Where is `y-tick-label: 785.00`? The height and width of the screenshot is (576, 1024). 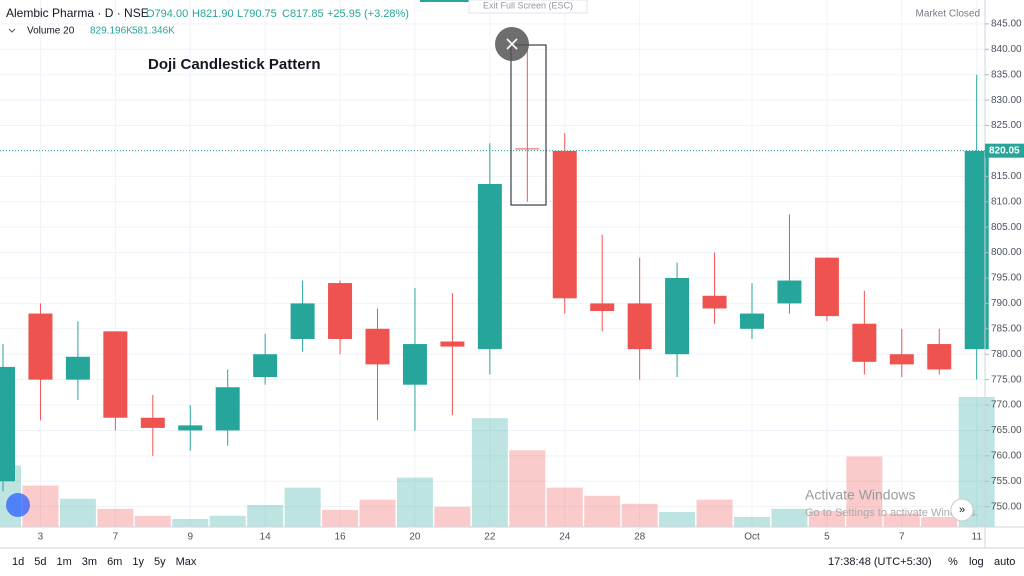
y-tick-label: 785.00 is located at coordinates (1006, 328).